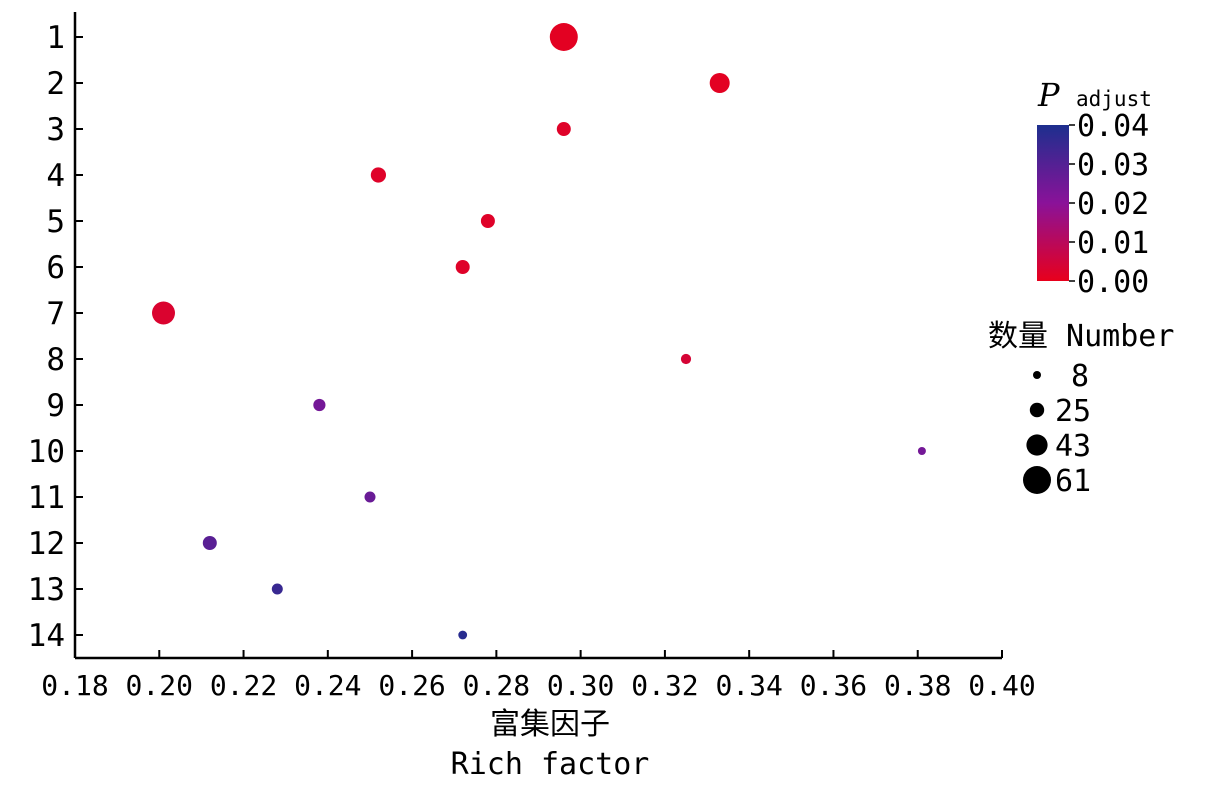 The height and width of the screenshot is (787, 1213). Describe the element at coordinates (55, 130) in the screenshot. I see `y-tick-label: 3` at that location.